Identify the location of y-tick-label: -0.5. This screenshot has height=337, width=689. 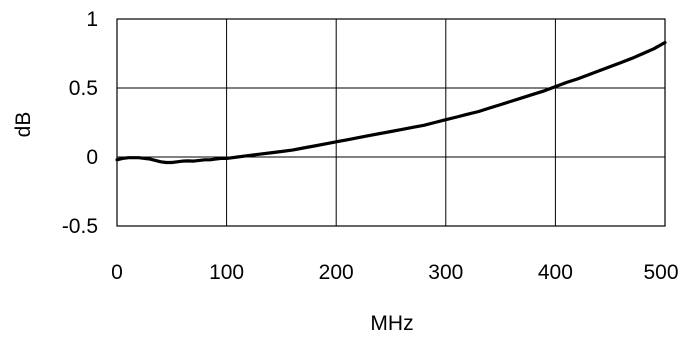
(80, 226).